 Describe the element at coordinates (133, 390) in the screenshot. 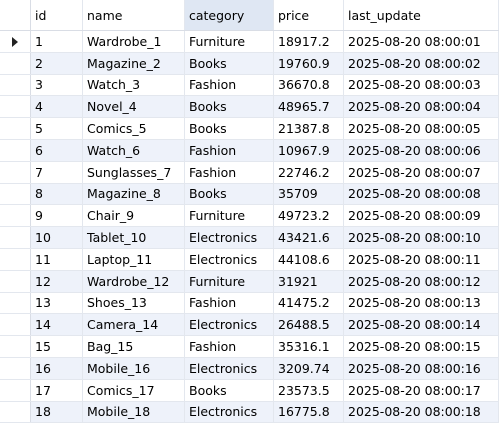

I see `cell-name: Comics_17` at that location.